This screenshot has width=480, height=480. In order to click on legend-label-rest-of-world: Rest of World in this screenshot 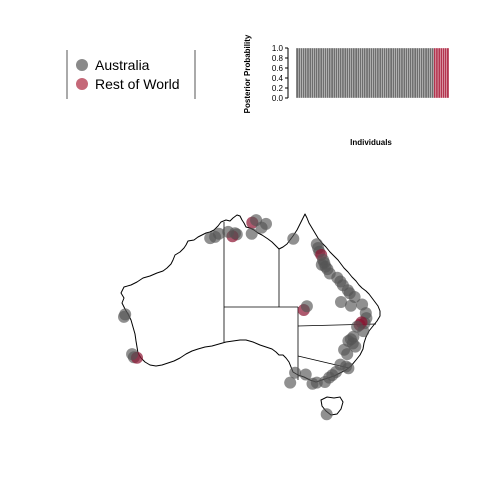, I will do `click(137, 84)`.